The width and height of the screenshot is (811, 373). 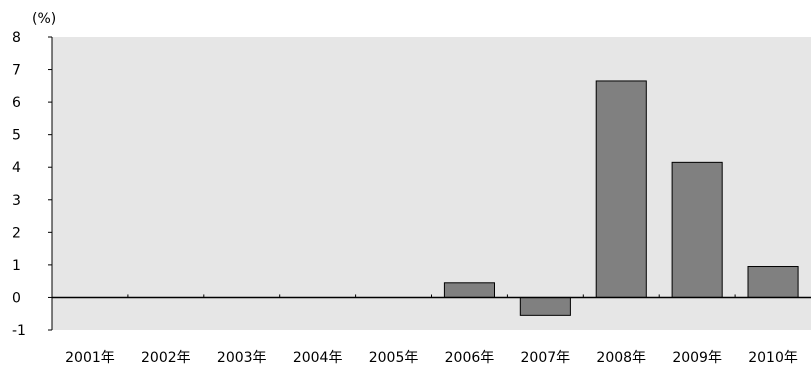 What do you see at coordinates (697, 229) in the screenshot?
I see `bar-2009年` at bounding box center [697, 229].